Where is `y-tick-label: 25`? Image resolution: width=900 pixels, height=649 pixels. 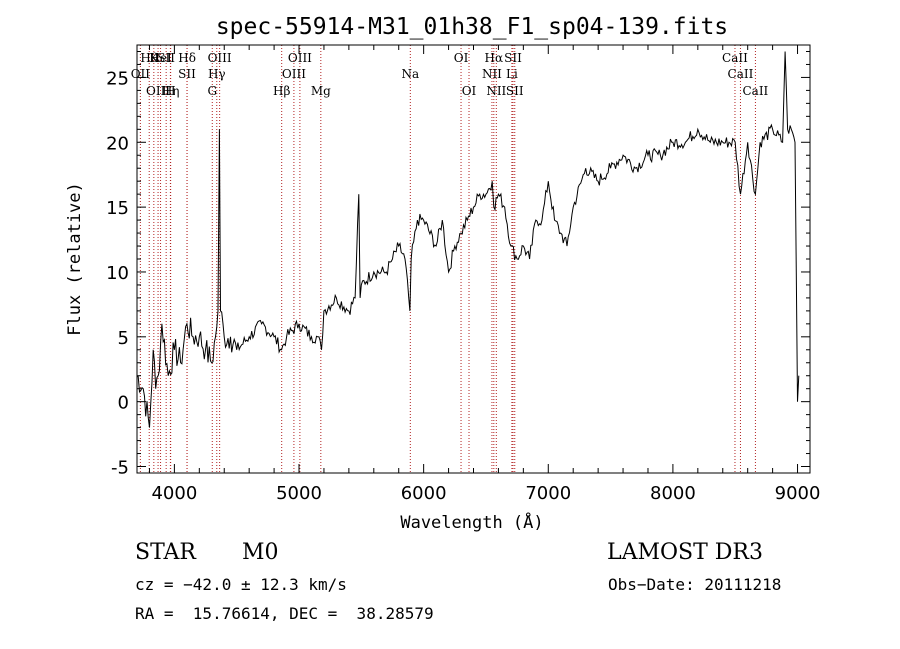
y-tick-label: 25 is located at coordinates (117, 78).